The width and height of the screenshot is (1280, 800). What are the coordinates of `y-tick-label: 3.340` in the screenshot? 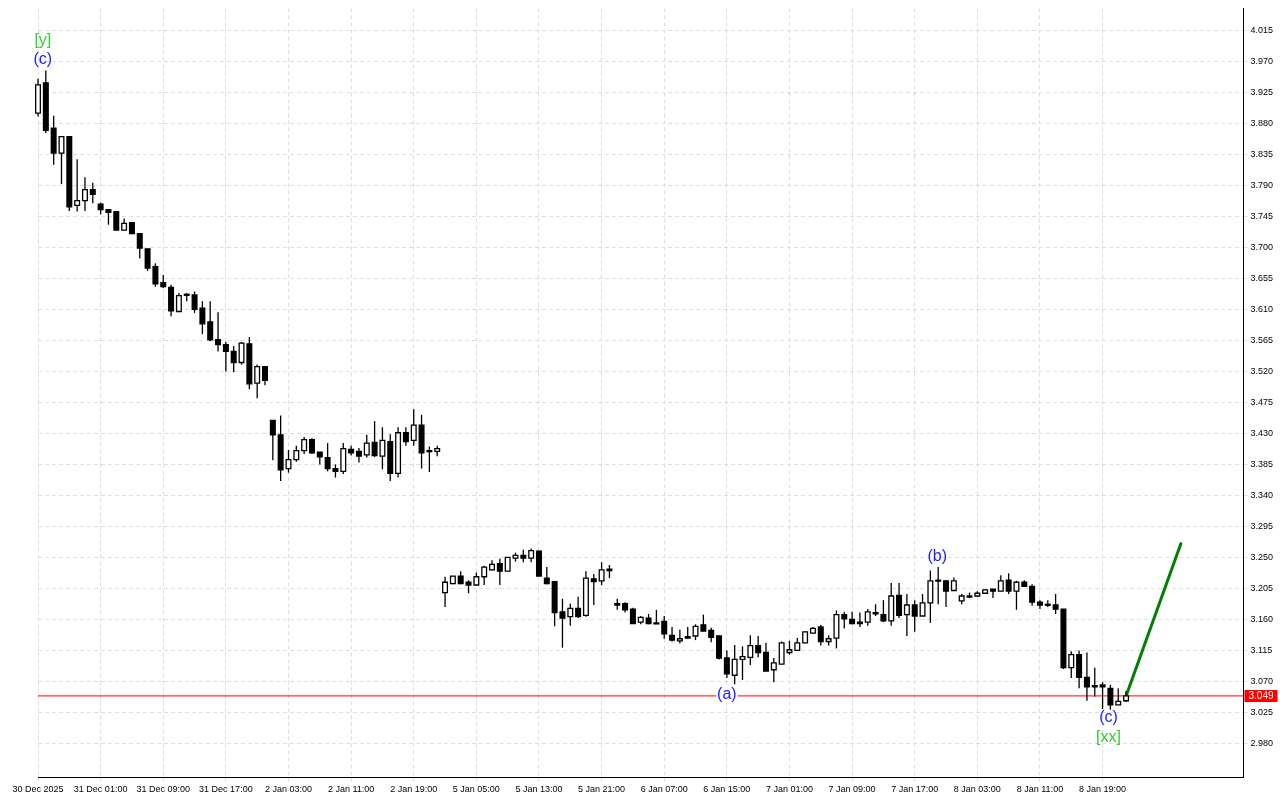 It's located at (1262, 494).